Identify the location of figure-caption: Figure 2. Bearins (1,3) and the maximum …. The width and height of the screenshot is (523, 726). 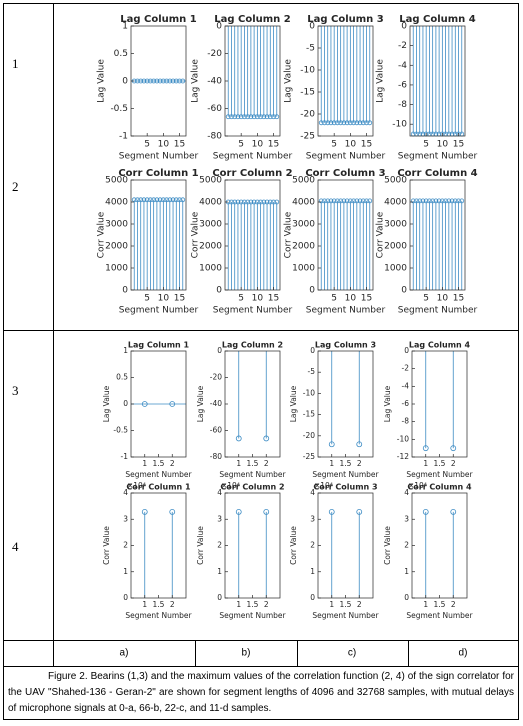
(261, 692).